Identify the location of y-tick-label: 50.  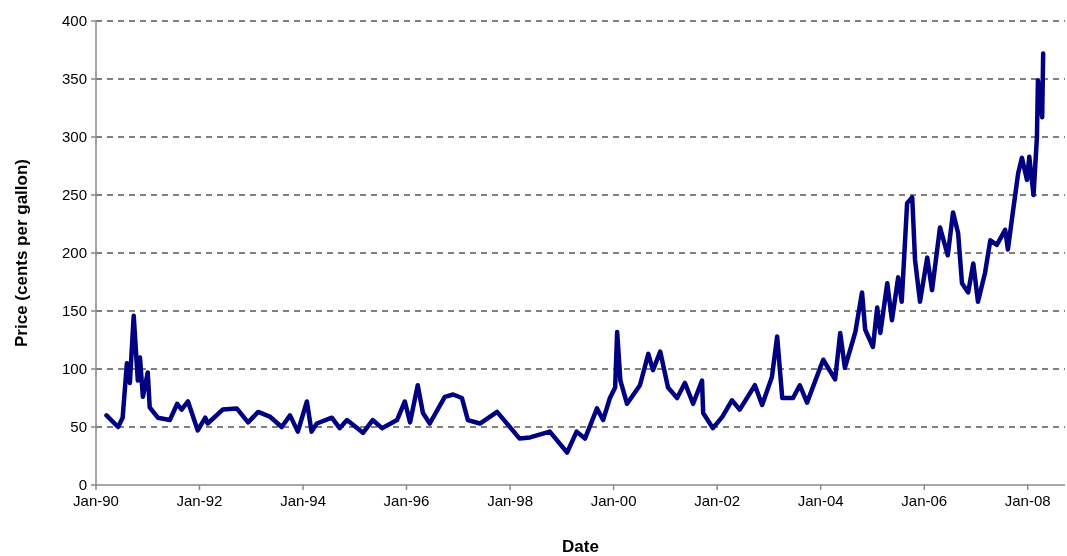
(78, 427).